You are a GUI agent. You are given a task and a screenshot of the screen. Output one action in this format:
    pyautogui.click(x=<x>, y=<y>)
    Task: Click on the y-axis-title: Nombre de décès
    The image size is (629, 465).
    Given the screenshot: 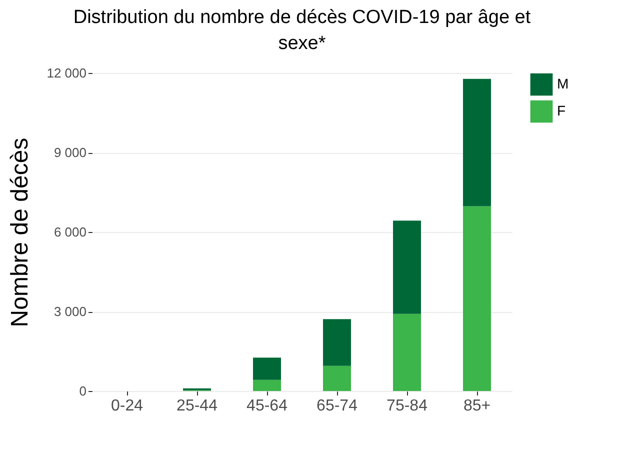 What is the action you would take?
    pyautogui.click(x=20, y=233)
    